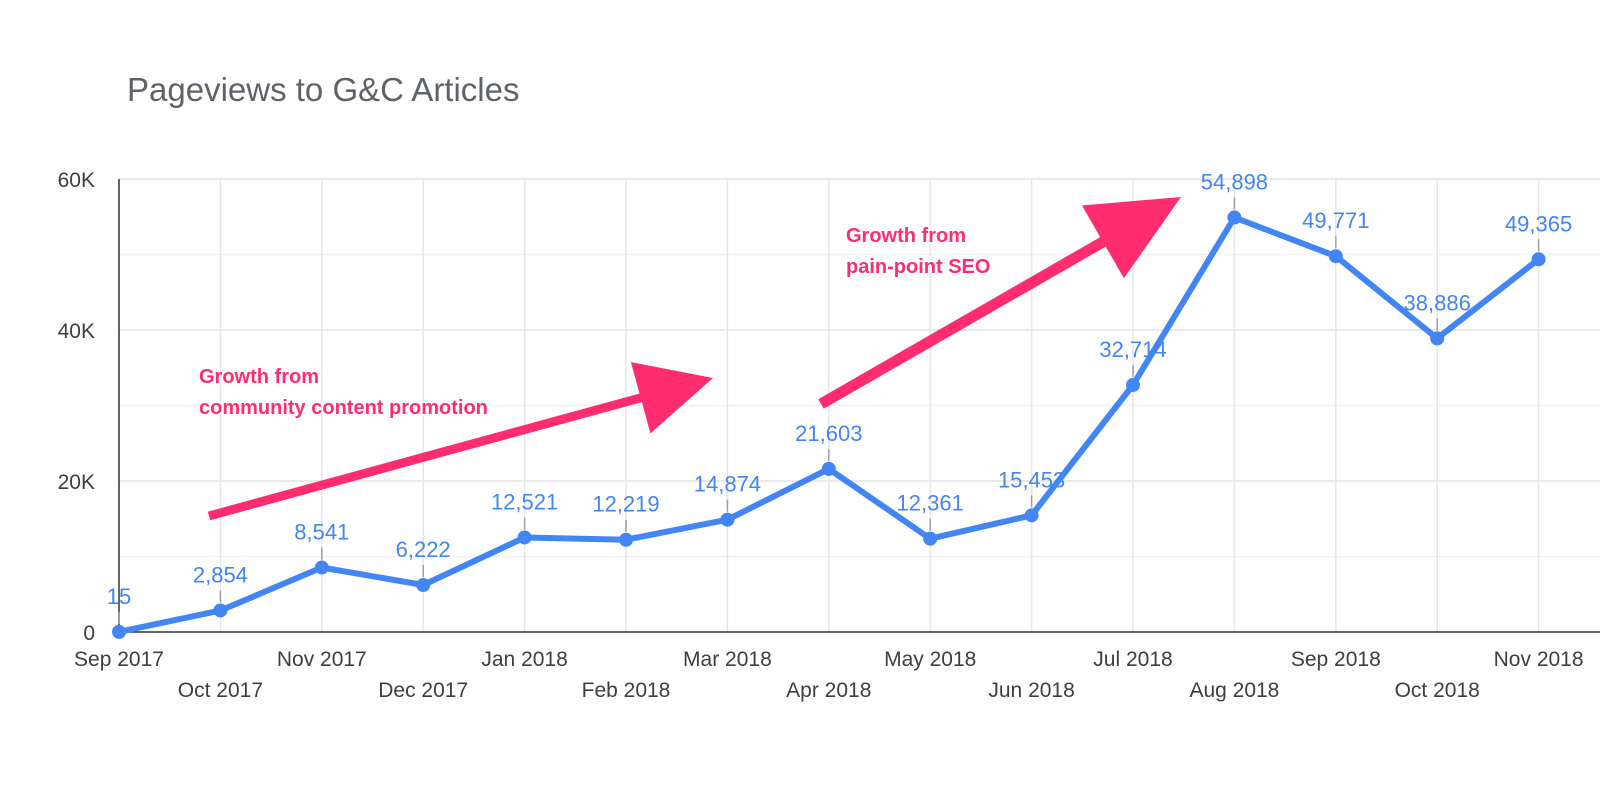  Describe the element at coordinates (89, 633) in the screenshot. I see `y-tick-label: 0` at that location.